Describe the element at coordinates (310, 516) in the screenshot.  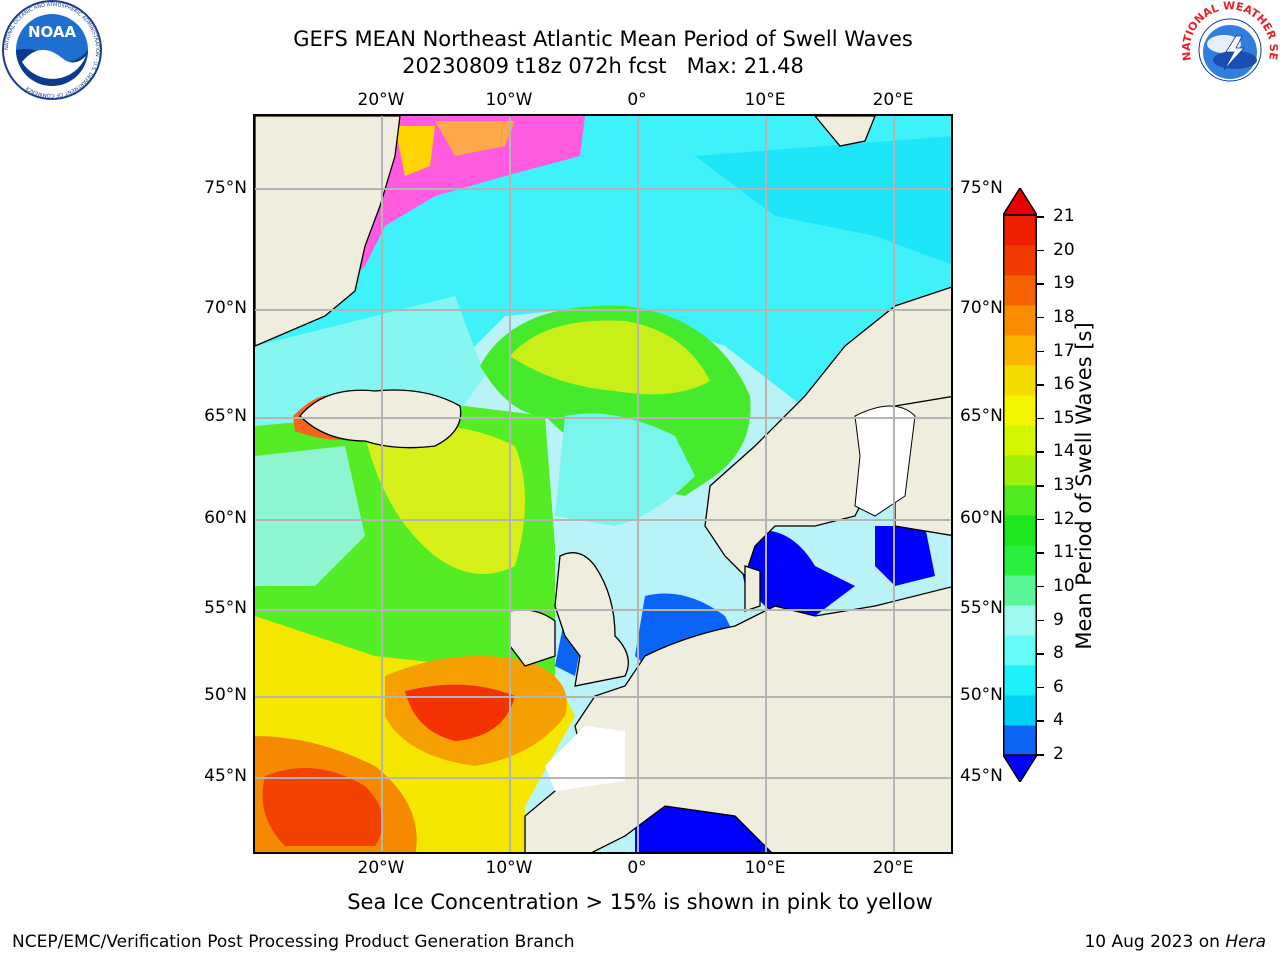
I see `field-light-atlantic` at that location.